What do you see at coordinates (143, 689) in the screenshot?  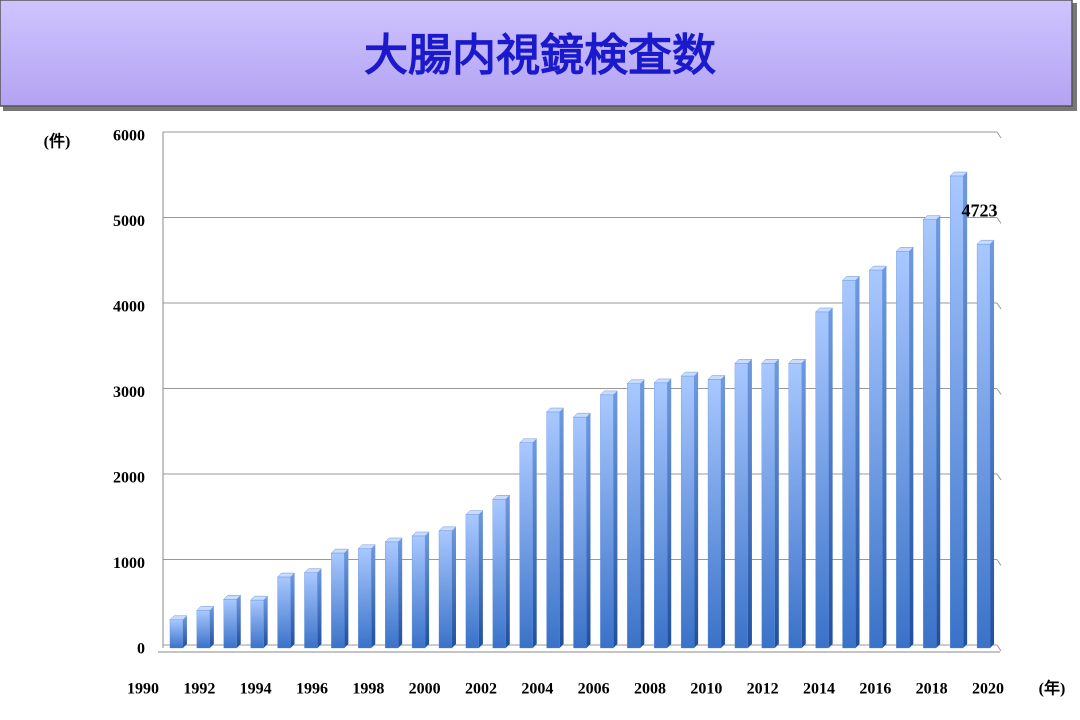 I see `x-tick-label: 1990` at bounding box center [143, 689].